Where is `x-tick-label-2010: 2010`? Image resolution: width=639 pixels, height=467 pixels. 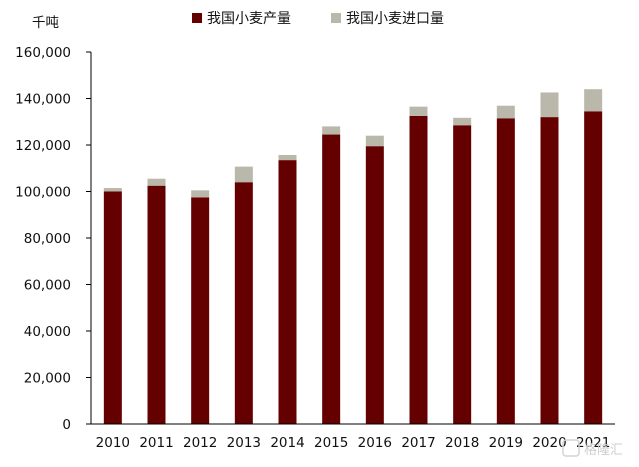 x-tick-label-2010: 2010 is located at coordinates (113, 443).